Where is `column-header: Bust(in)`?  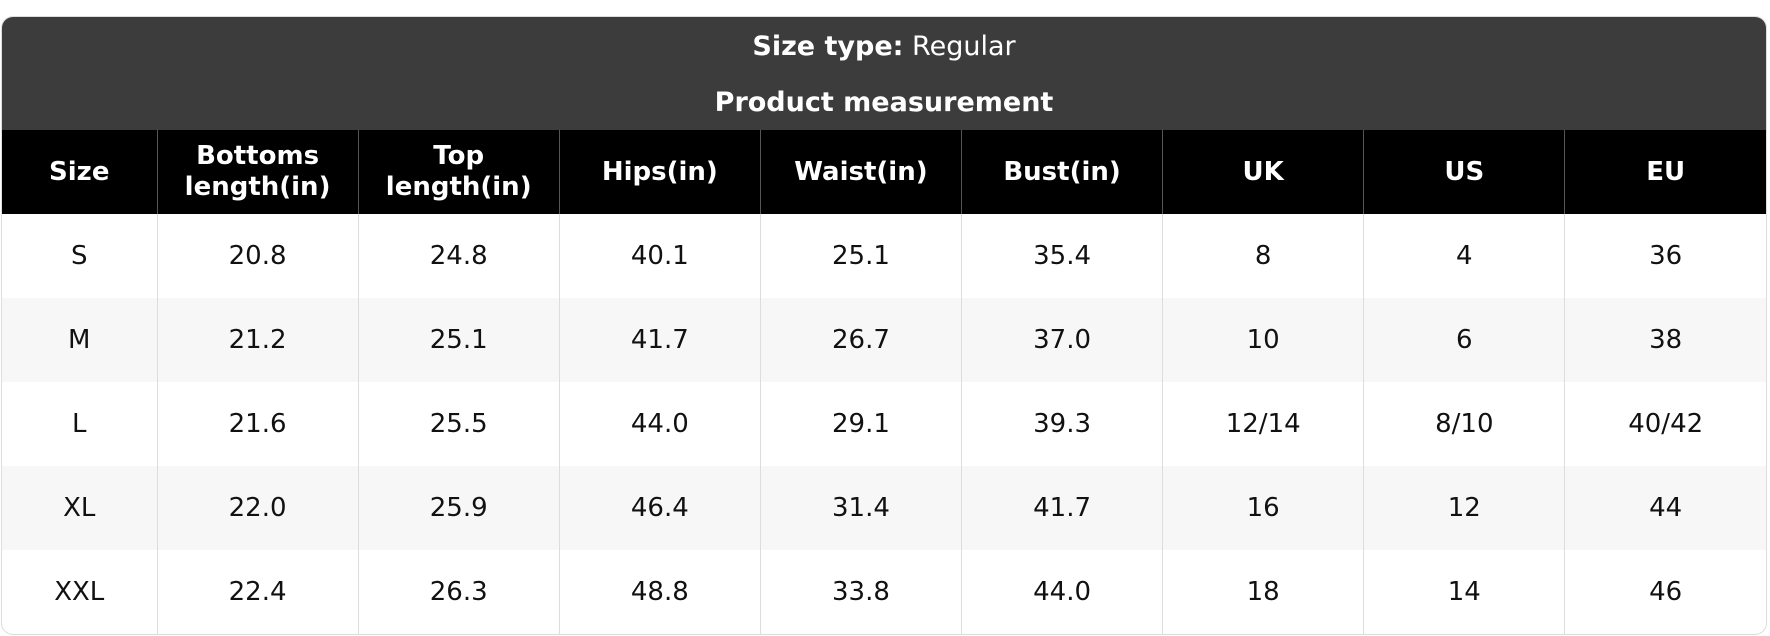
column-header: Bust(in) is located at coordinates (1061, 172).